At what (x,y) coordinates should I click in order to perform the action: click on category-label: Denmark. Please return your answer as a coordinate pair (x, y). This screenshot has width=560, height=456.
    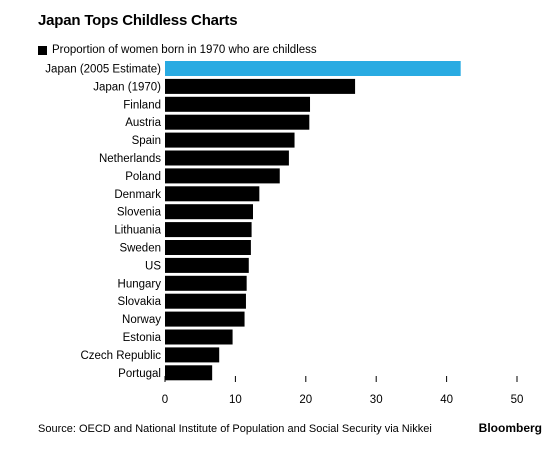
    Looking at the image, I should click on (137, 195).